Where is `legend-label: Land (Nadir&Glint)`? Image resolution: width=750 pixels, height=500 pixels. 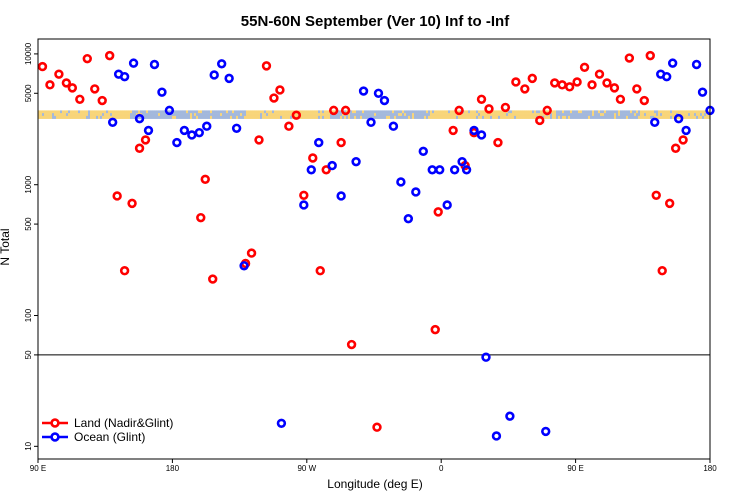
legend-label: Land (Nadir&Glint) is located at coordinates (123, 423).